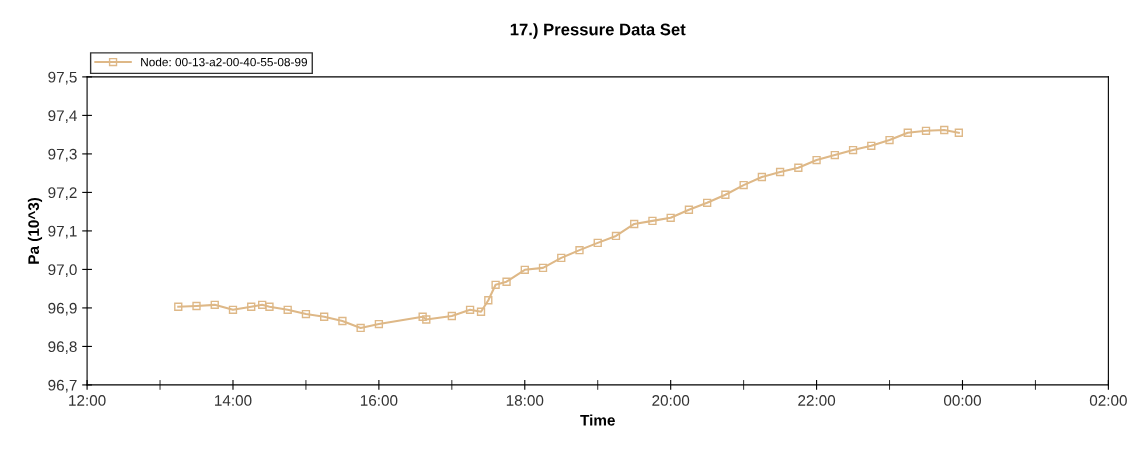 Image resolution: width=1131 pixels, height=455 pixels. Describe the element at coordinates (597, 420) in the screenshot. I see `x-axis-title: Time` at that location.